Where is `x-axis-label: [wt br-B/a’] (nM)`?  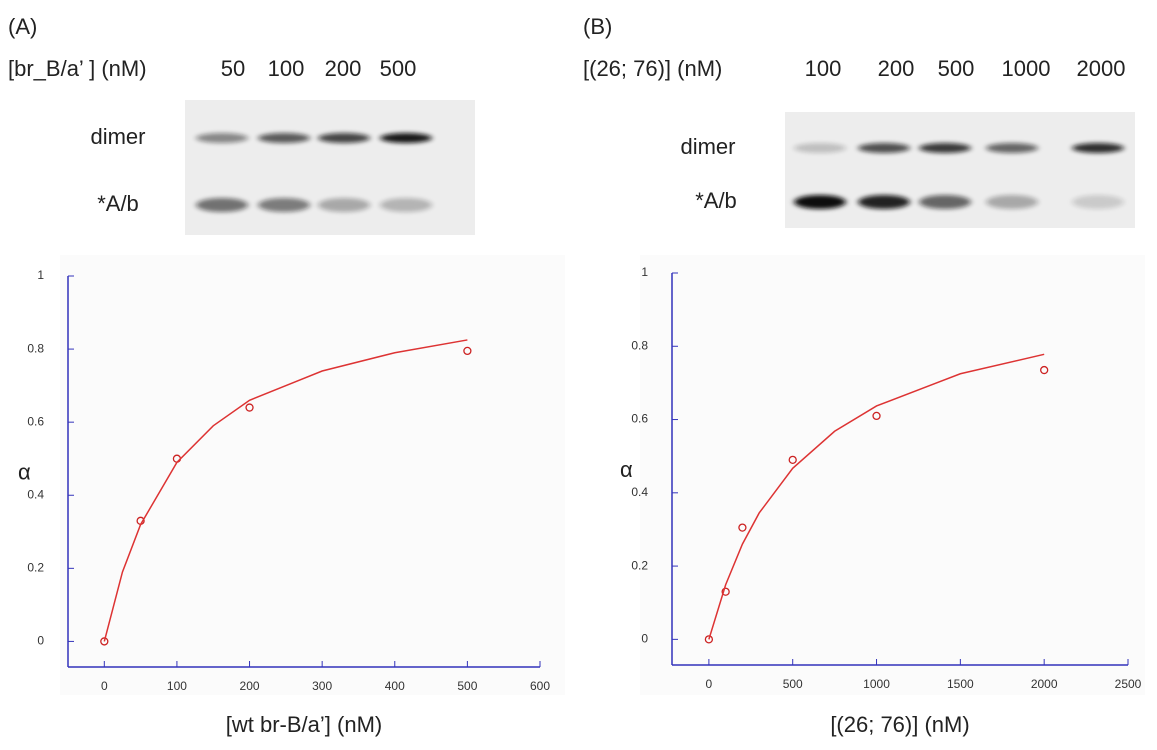
x-axis-label: [wt br-B/a’] (nM) is located at coordinates (304, 724).